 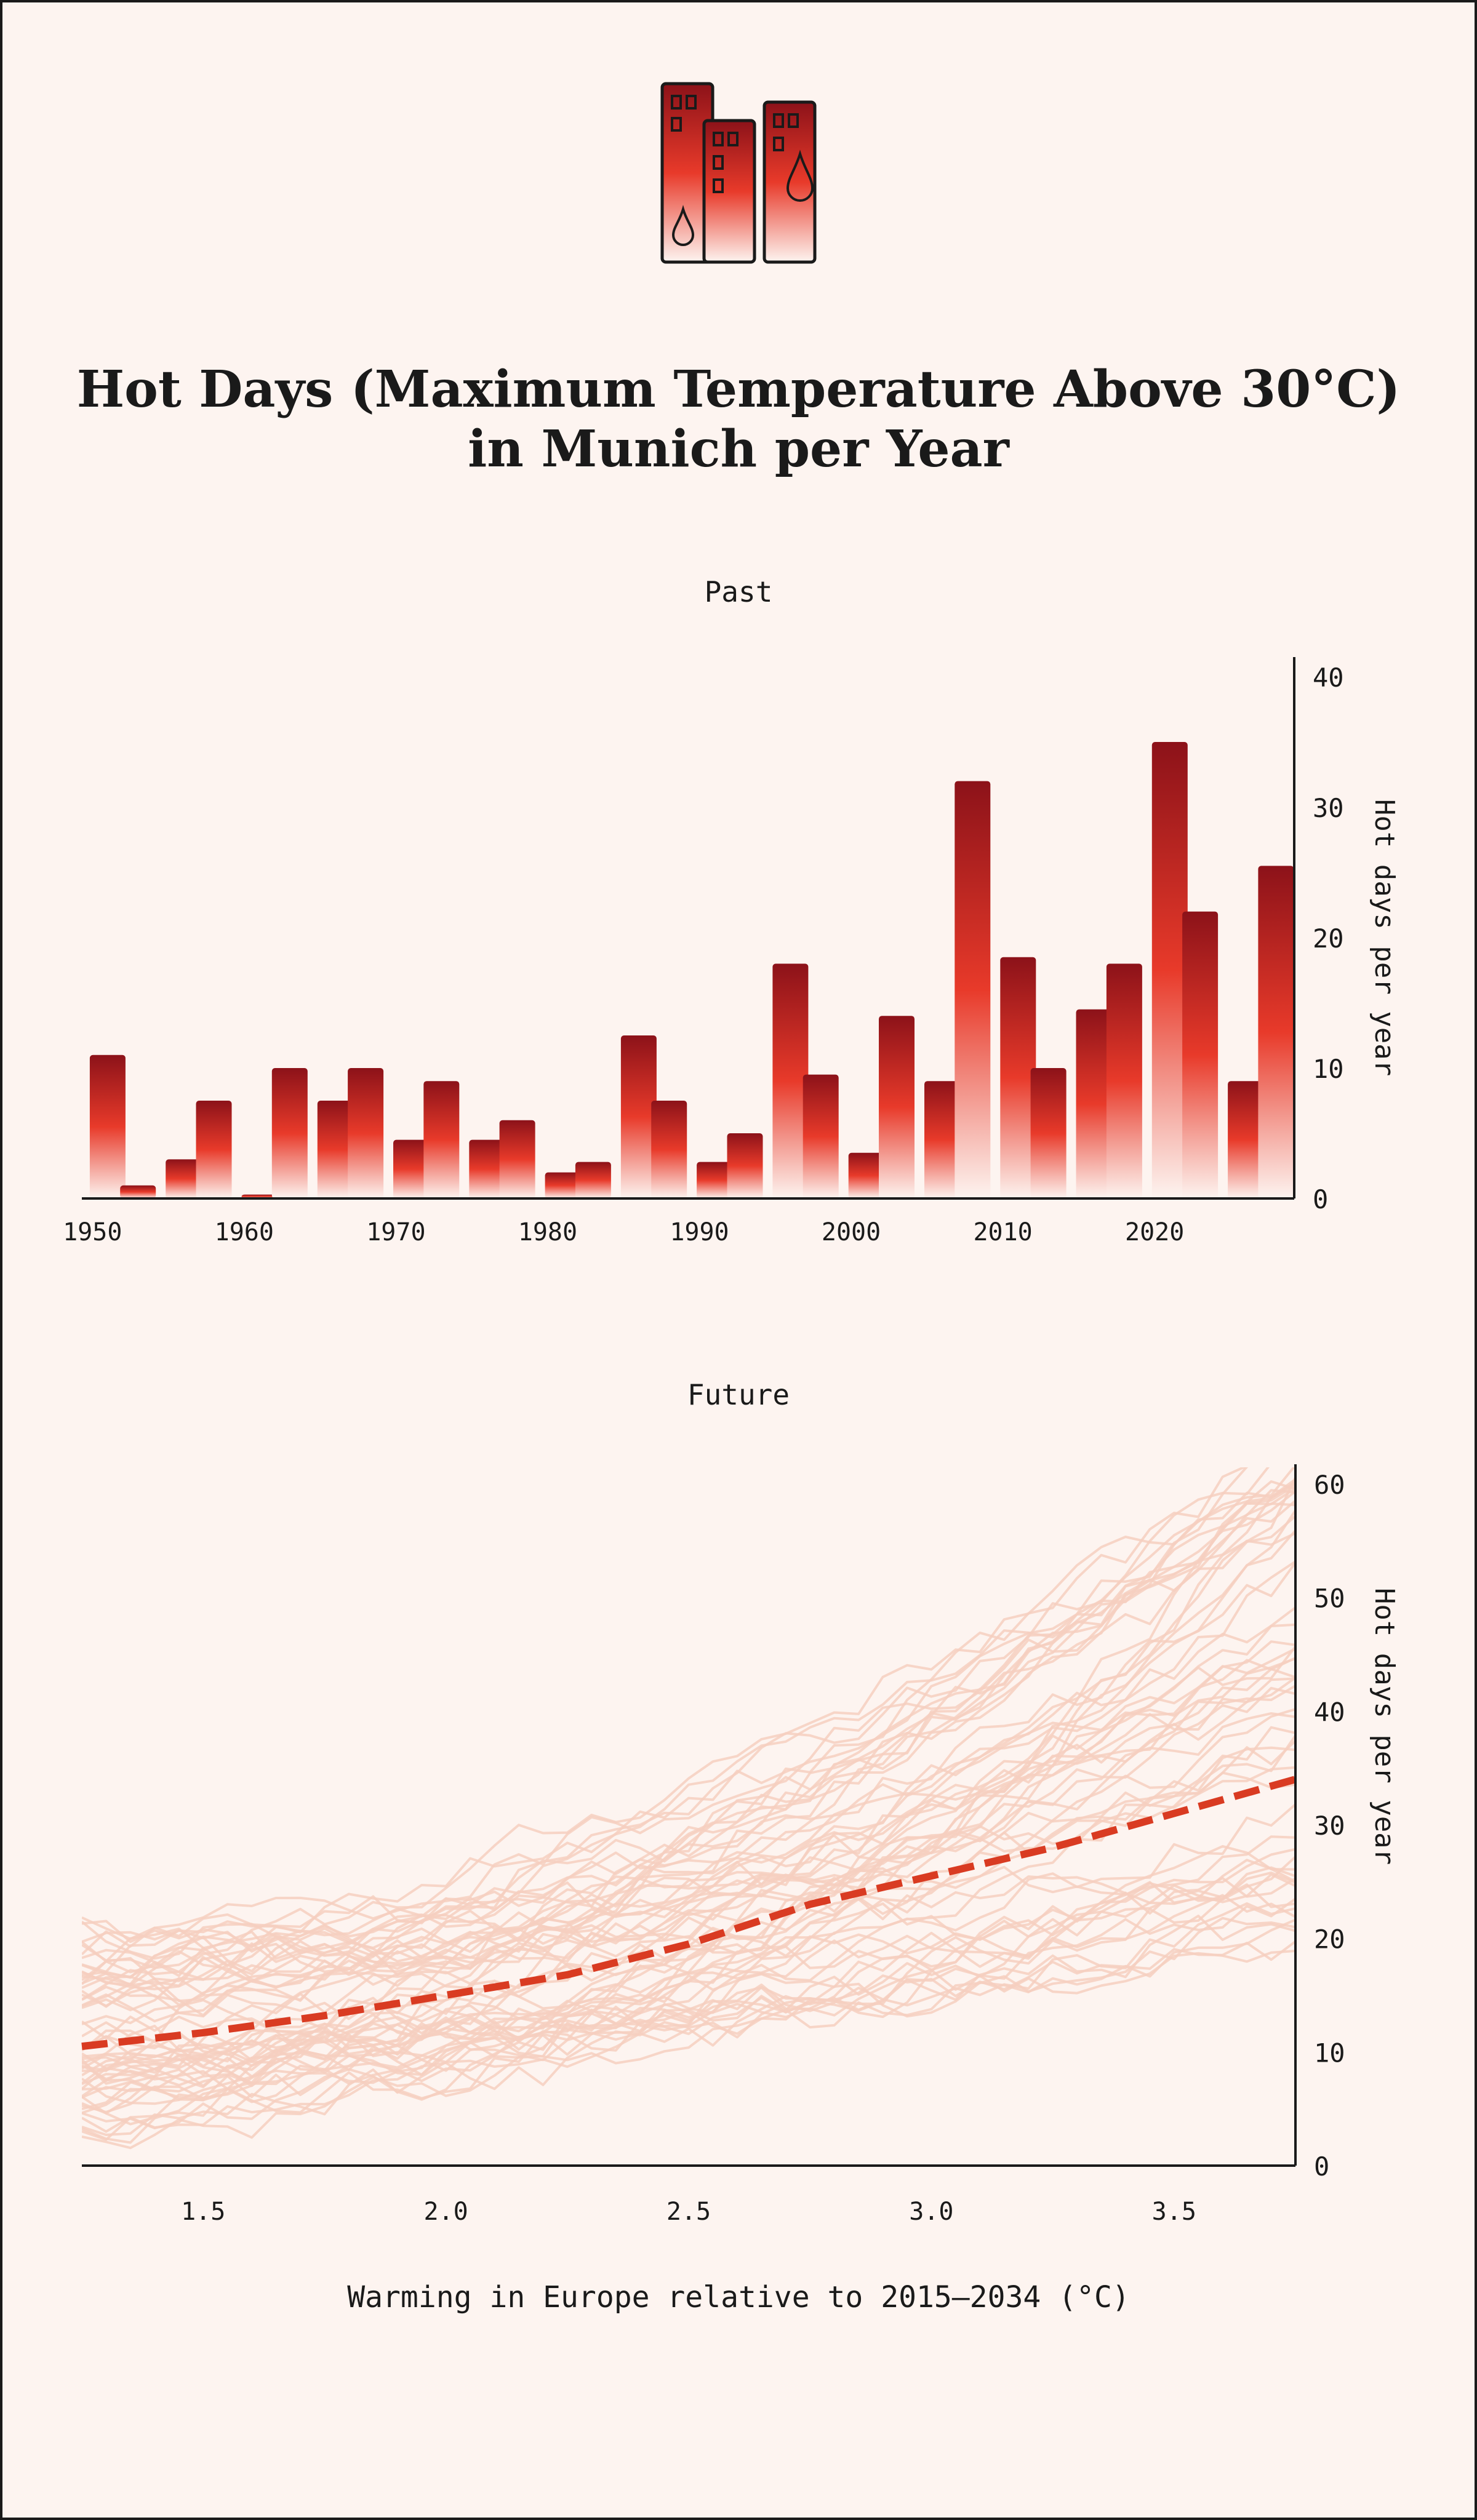 What do you see at coordinates (738, 449) in the screenshot?
I see `title-line-2: in Munich per Year` at bounding box center [738, 449].